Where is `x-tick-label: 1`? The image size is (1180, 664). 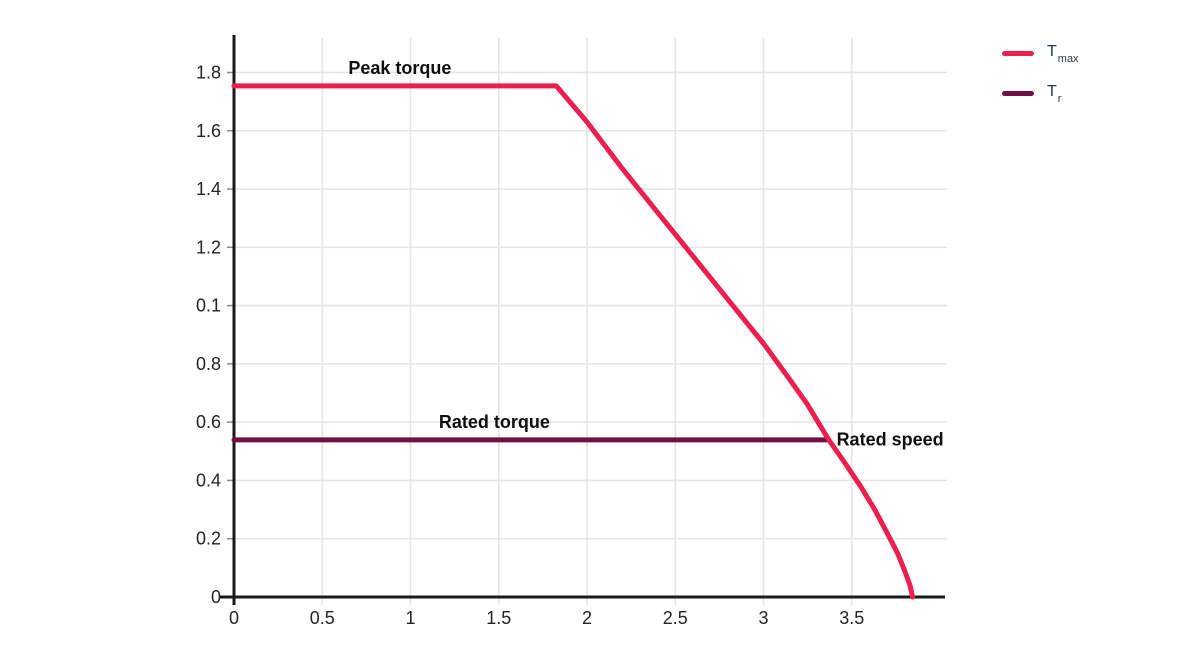 x-tick-label: 1 is located at coordinates (410, 618).